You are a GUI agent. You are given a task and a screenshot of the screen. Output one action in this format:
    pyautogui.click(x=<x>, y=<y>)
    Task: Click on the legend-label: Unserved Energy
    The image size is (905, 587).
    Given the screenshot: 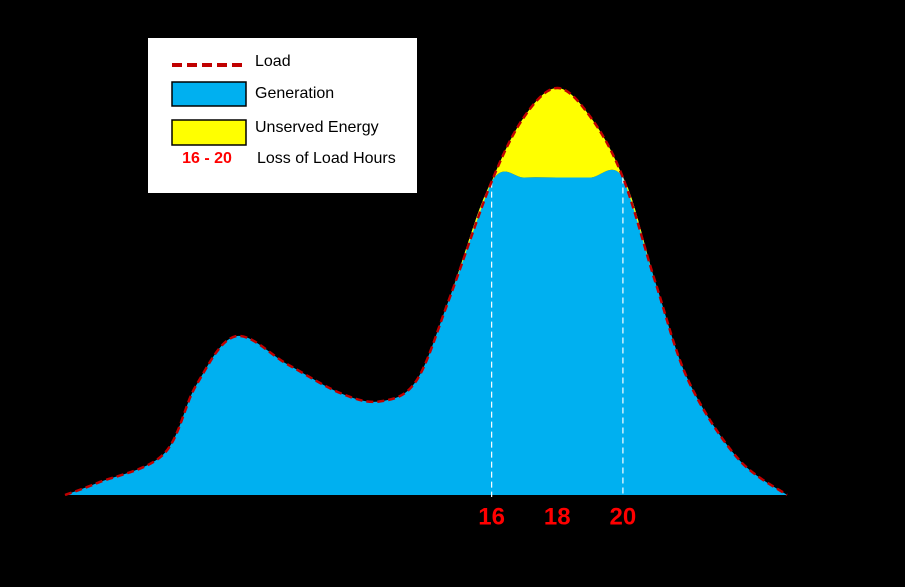 What is the action you would take?
    pyautogui.click(x=317, y=127)
    